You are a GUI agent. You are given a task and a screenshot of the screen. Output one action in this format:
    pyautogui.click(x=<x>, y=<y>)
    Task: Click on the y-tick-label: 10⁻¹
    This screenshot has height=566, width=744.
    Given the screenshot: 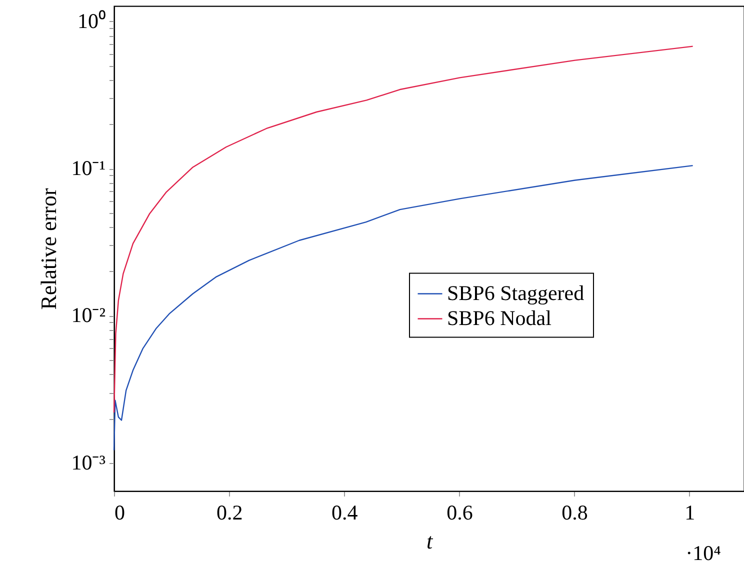 What is the action you would take?
    pyautogui.click(x=88, y=168)
    